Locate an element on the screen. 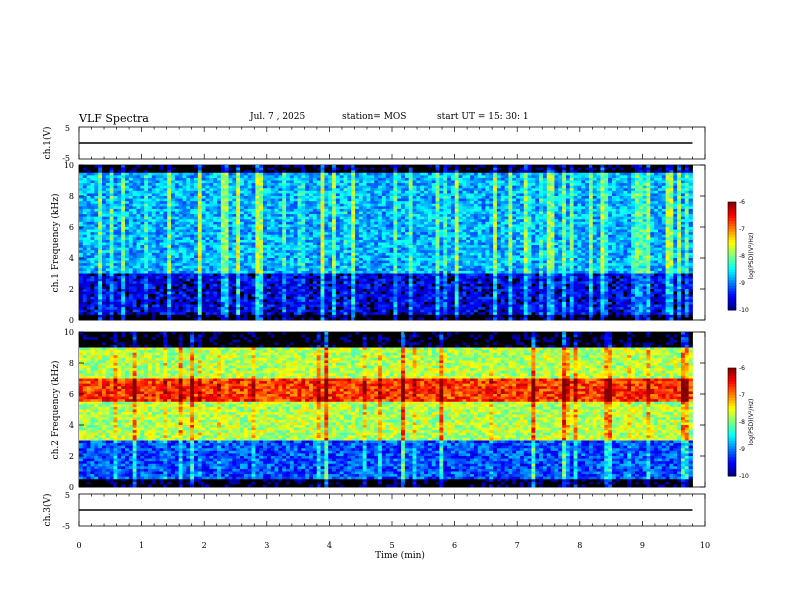 The width and height of the screenshot is (792, 612). ch1-spectrogram-ylabel: ch.1 Frequency (kHz) is located at coordinates (55, 243).